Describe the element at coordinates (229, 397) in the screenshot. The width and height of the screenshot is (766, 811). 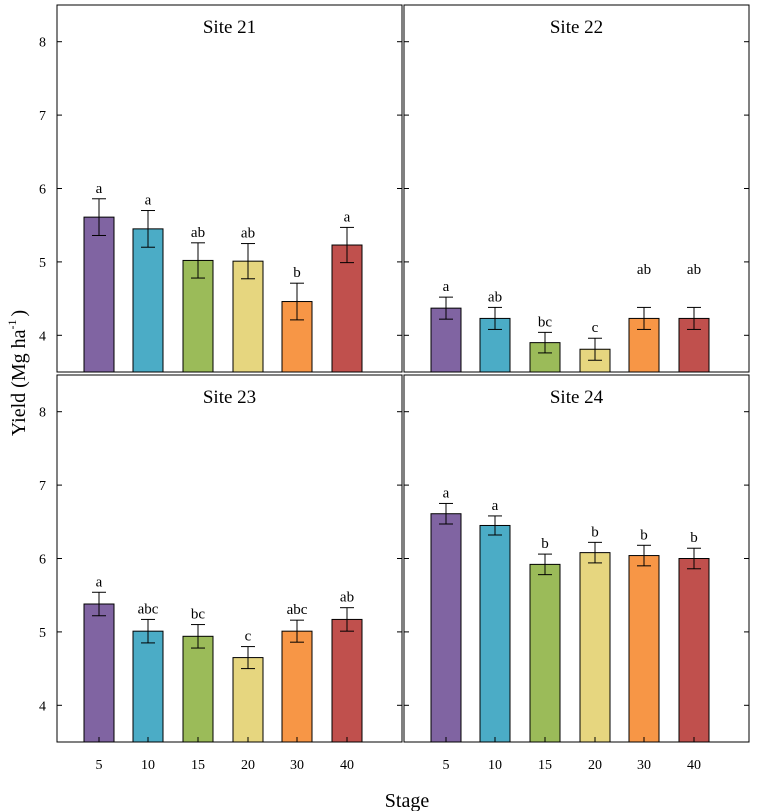
I see `panel-title: Site 23` at that location.